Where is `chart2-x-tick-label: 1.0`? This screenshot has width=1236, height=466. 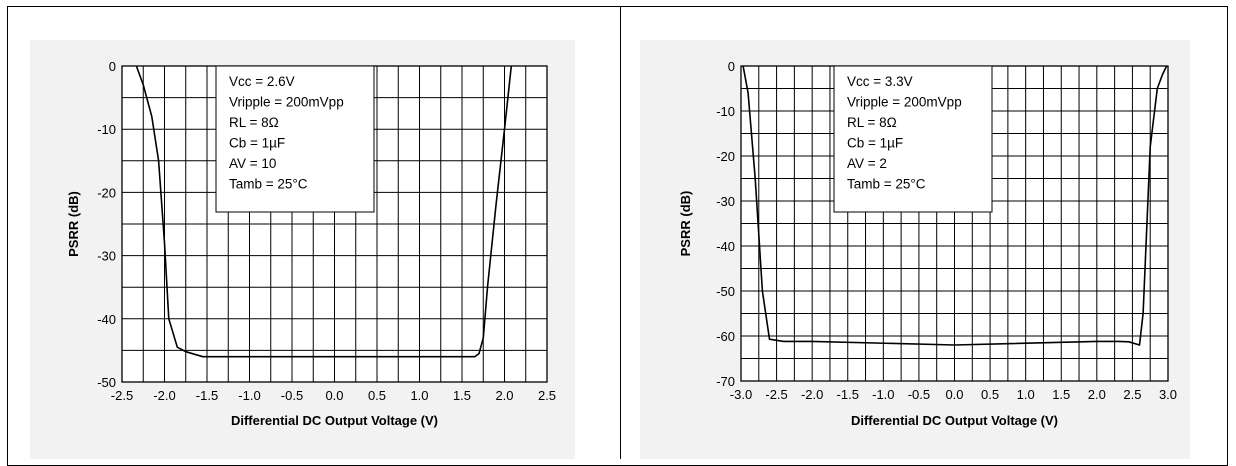
chart2-x-tick-label: 1.0 is located at coordinates (1026, 394).